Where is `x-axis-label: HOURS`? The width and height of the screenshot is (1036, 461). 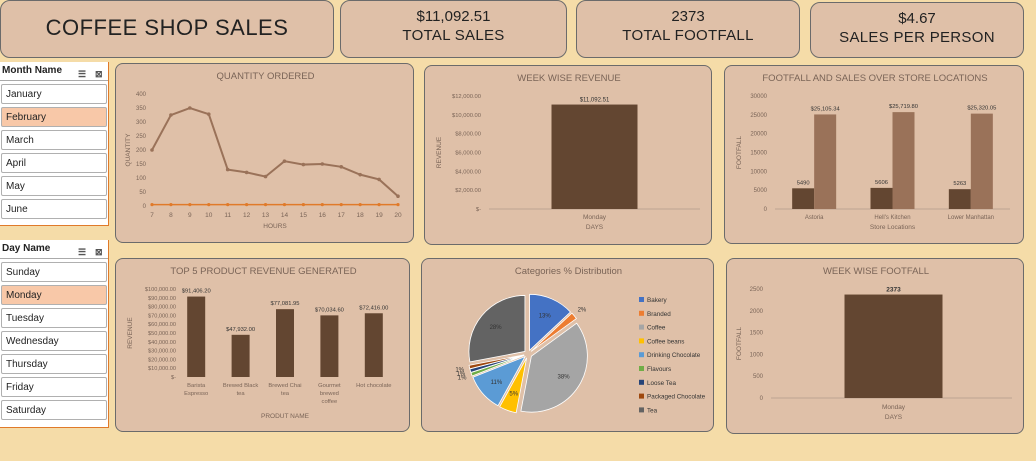
x-axis-label: HOURS is located at coordinates (275, 226).